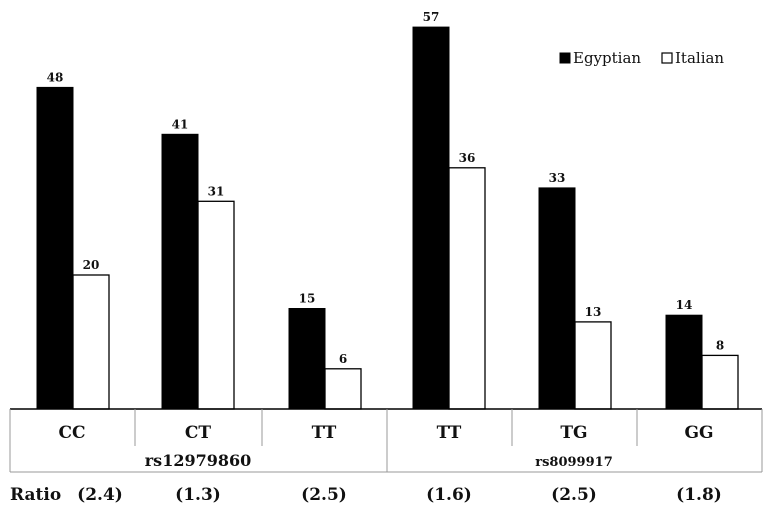 The height and width of the screenshot is (508, 763). What do you see at coordinates (699, 495) in the screenshot?
I see `ratio-value-gg: (1.8)` at bounding box center [699, 495].